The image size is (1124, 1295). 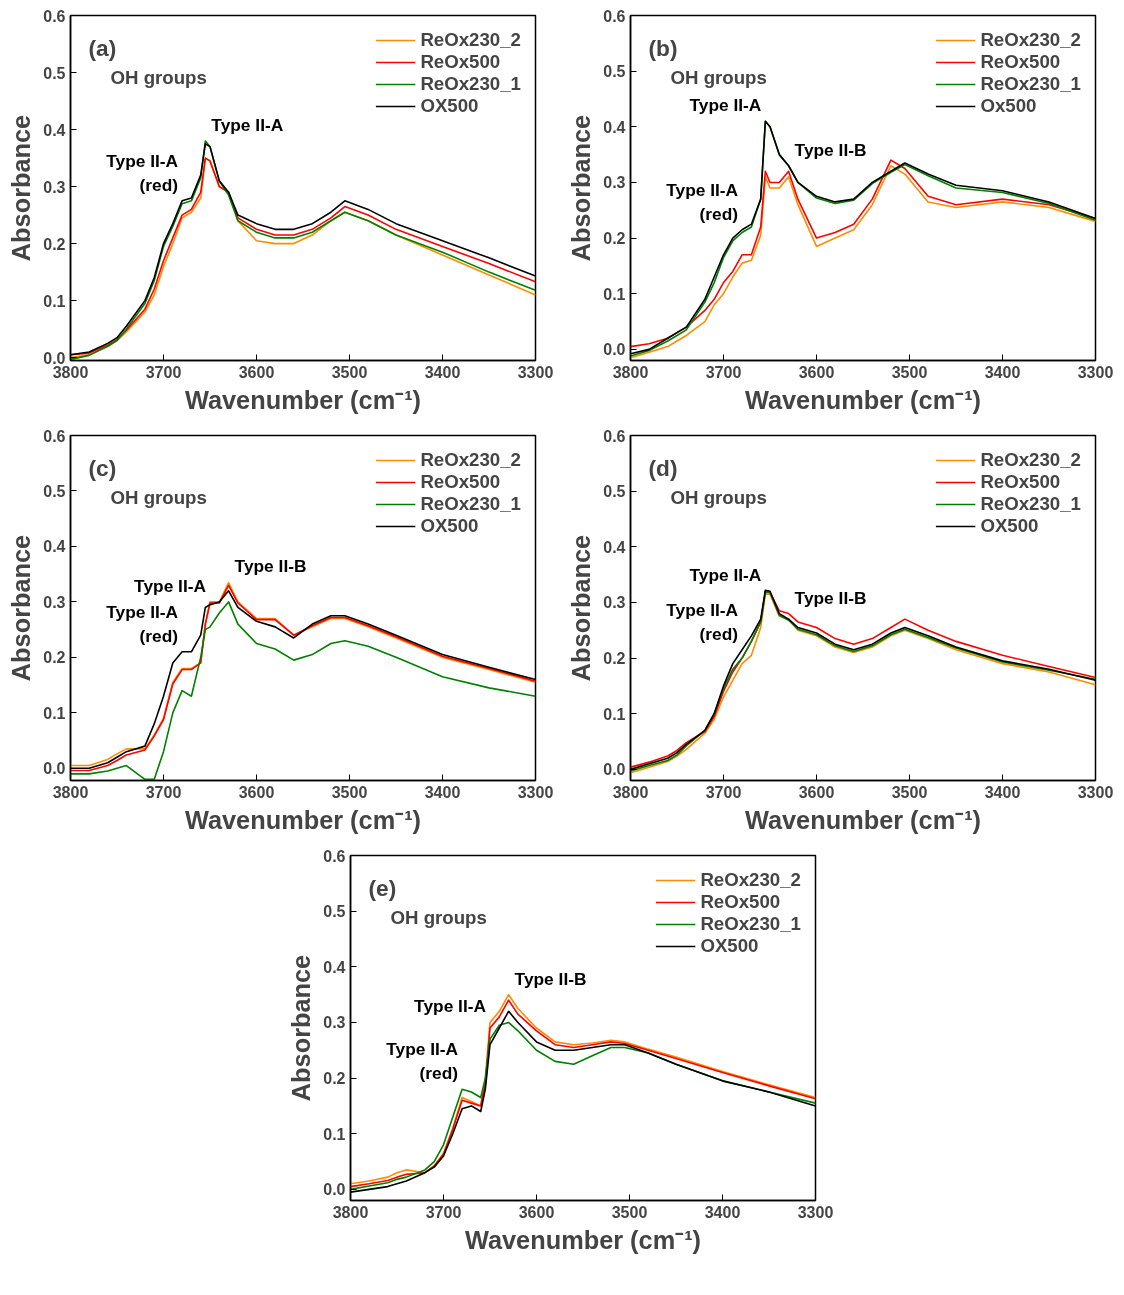 I want to click on text: (d), so click(x=663, y=467).